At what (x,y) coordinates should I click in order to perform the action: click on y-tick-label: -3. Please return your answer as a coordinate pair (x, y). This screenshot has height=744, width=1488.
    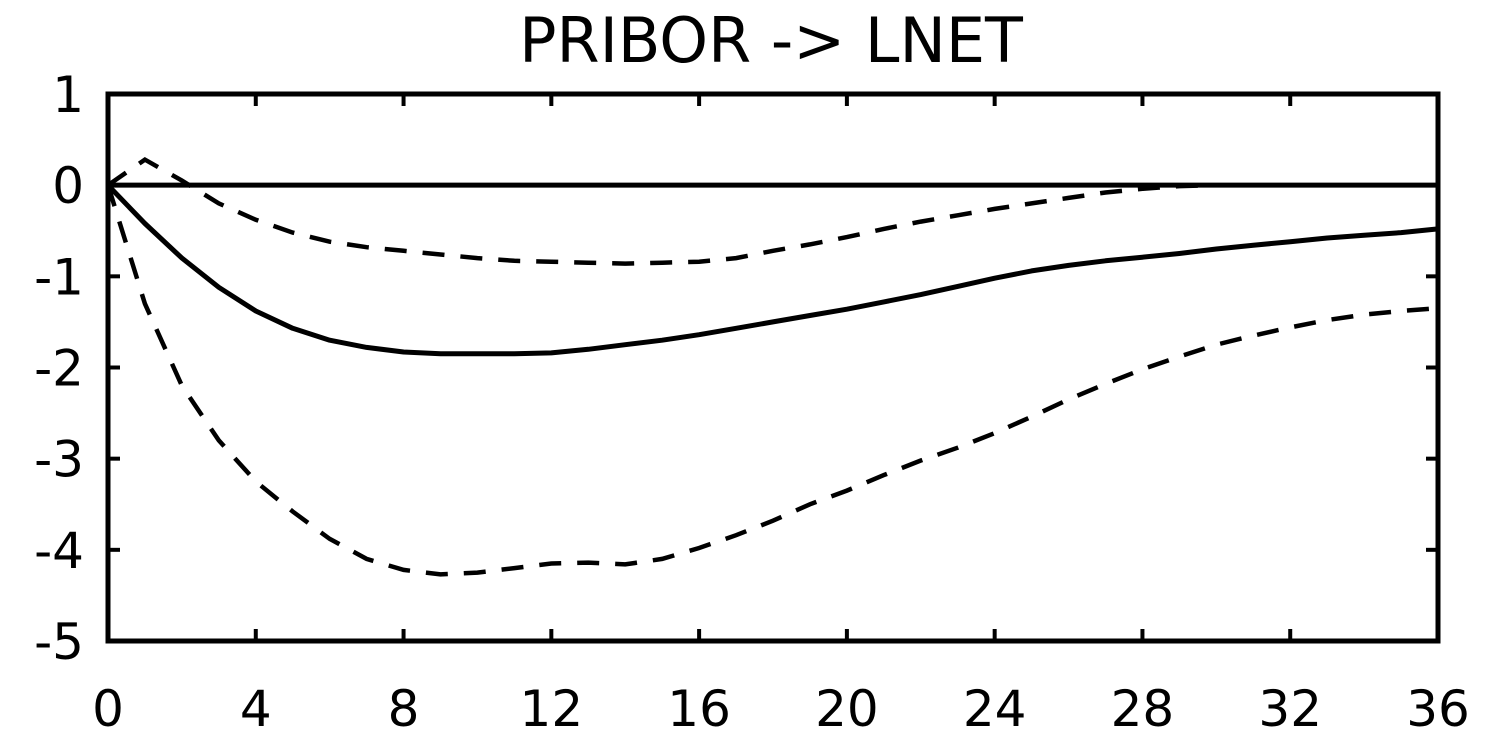
    Looking at the image, I should click on (59, 460).